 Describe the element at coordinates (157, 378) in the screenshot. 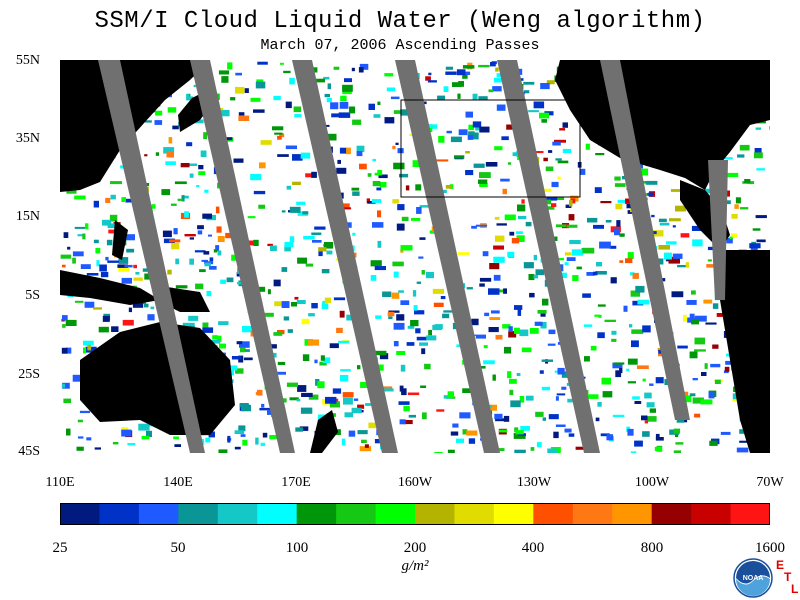

I see `australia-landmass` at that location.